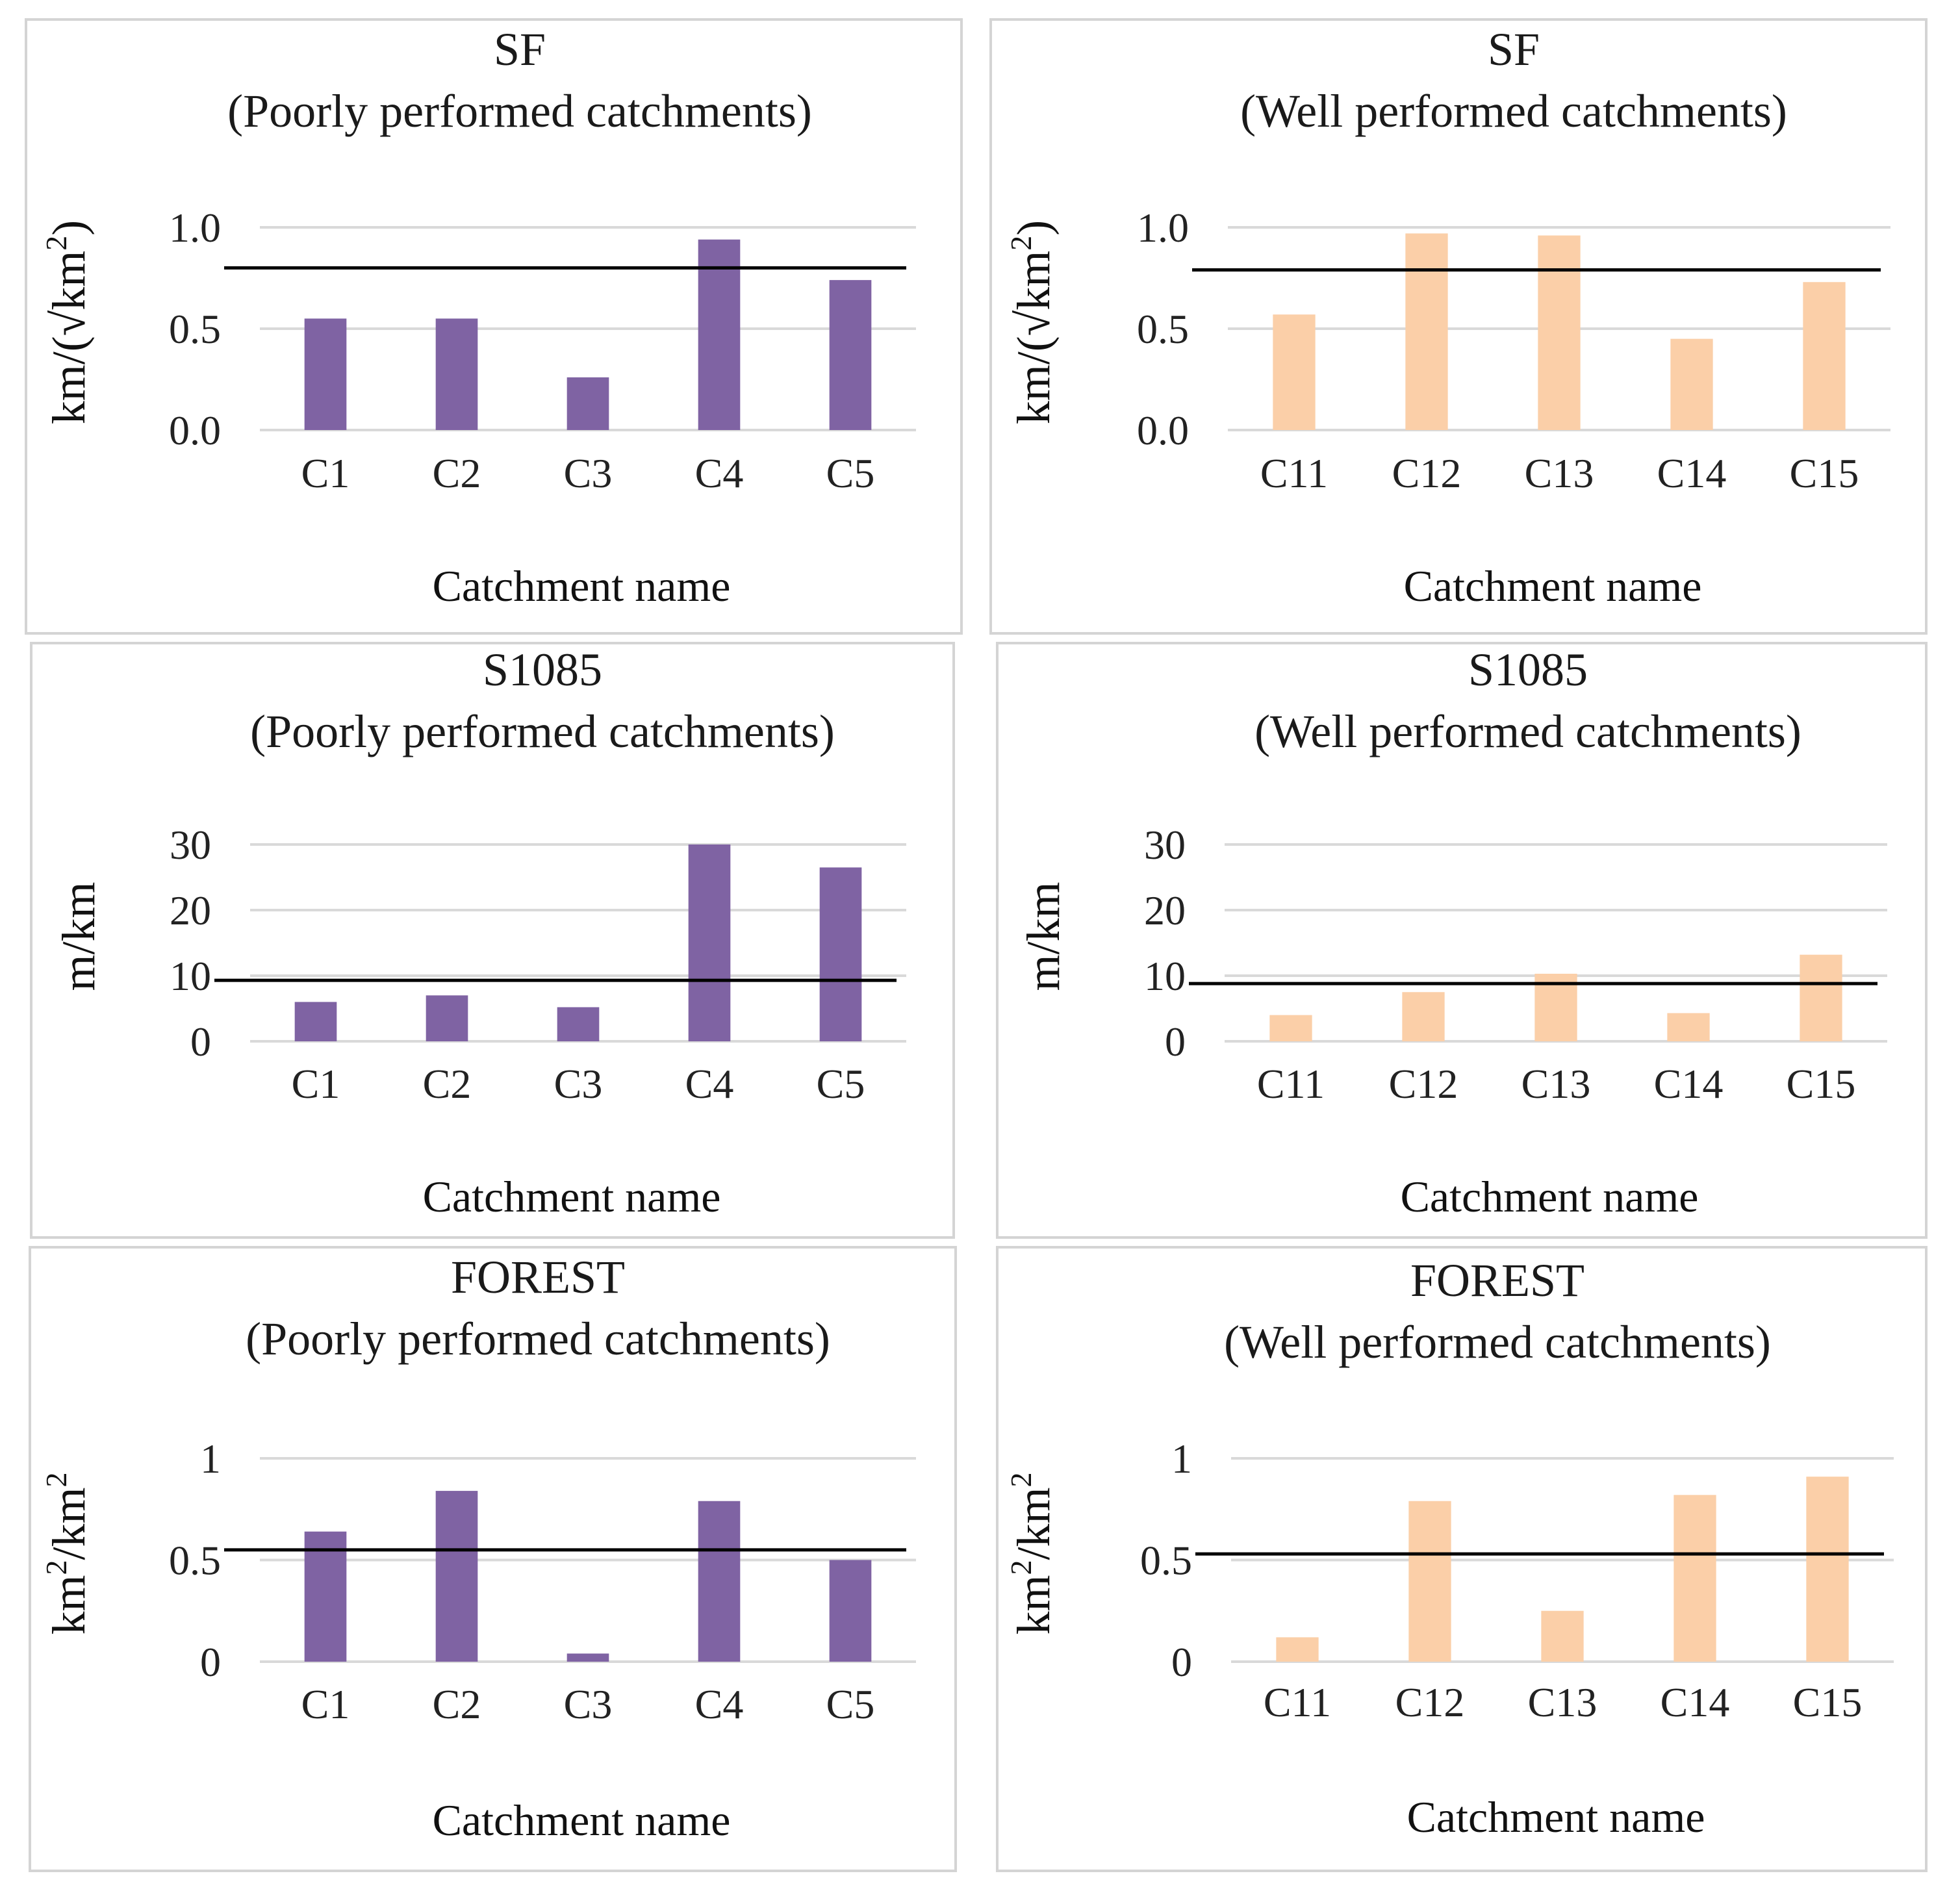 The height and width of the screenshot is (1878, 1960). I want to click on bar-c11, so click(1294, 372).